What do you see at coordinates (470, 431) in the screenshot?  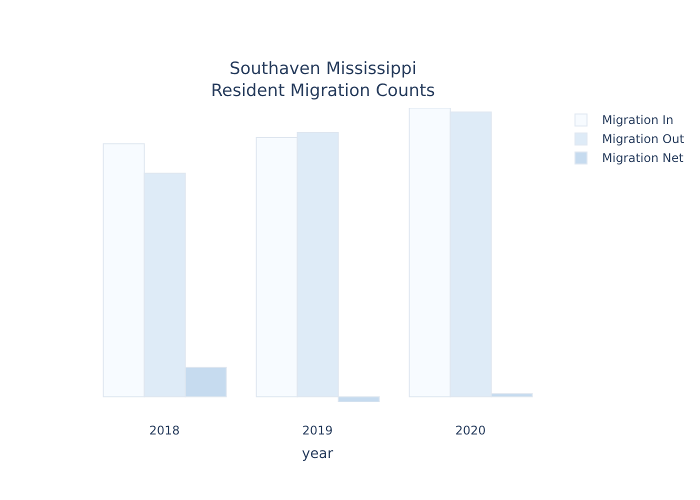 I see `x-tick-label: 2020` at bounding box center [470, 431].